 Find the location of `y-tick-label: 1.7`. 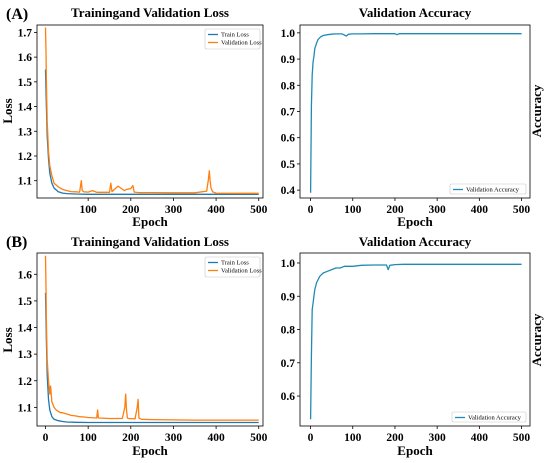

y-tick-label: 1.7 is located at coordinates (25, 33).